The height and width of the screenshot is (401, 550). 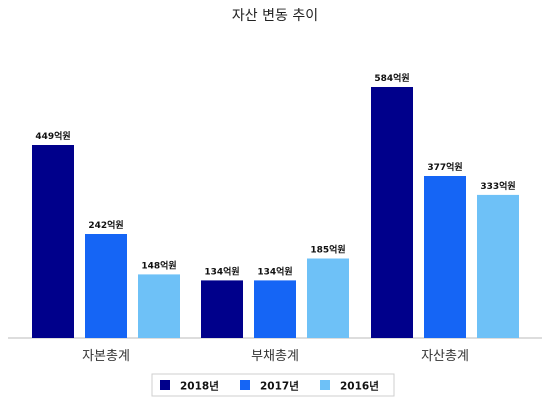 What do you see at coordinates (274, 271) in the screenshot?
I see `value-label-2-2: 134억원` at bounding box center [274, 271].